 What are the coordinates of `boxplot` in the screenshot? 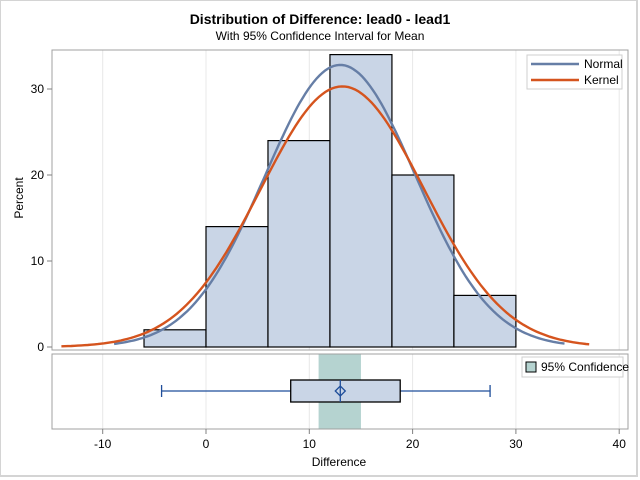 It's located at (325, 391).